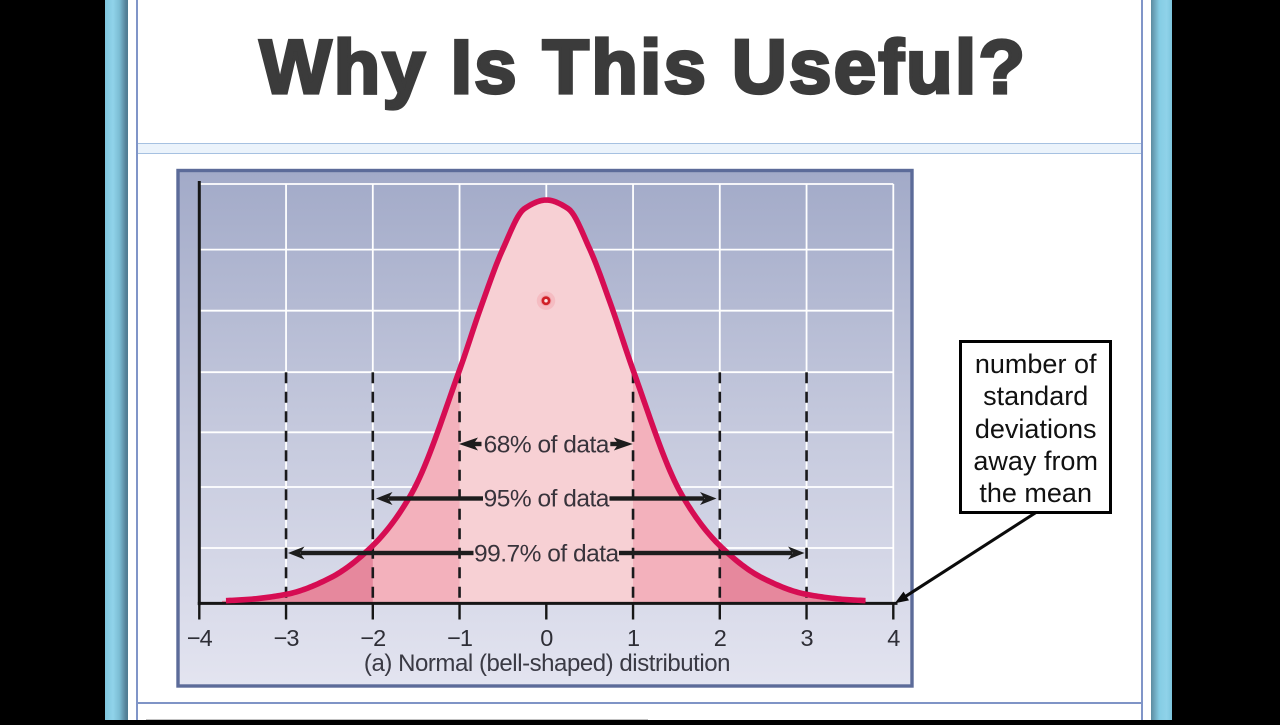 This screenshot has width=1280, height=725. What do you see at coordinates (547, 499) in the screenshot?
I see `svg-text: 95% of data` at bounding box center [547, 499].